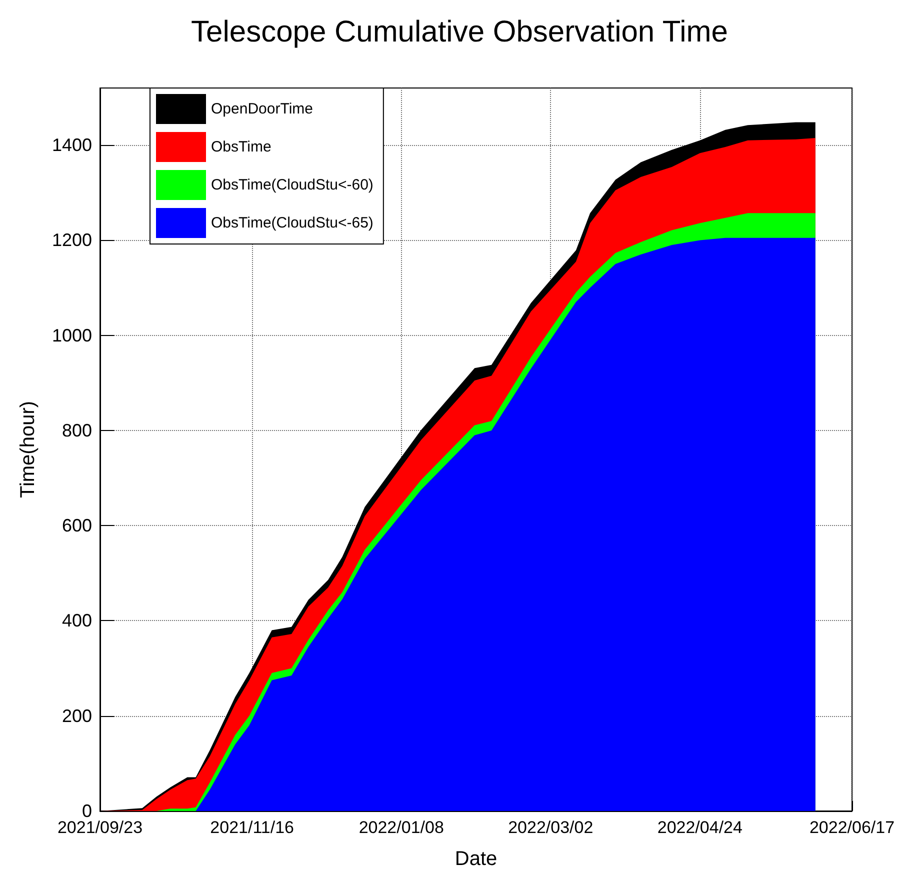  Describe the element at coordinates (459, 32) in the screenshot. I see `chart-title: Telescope Cumulative Observation Time` at that location.